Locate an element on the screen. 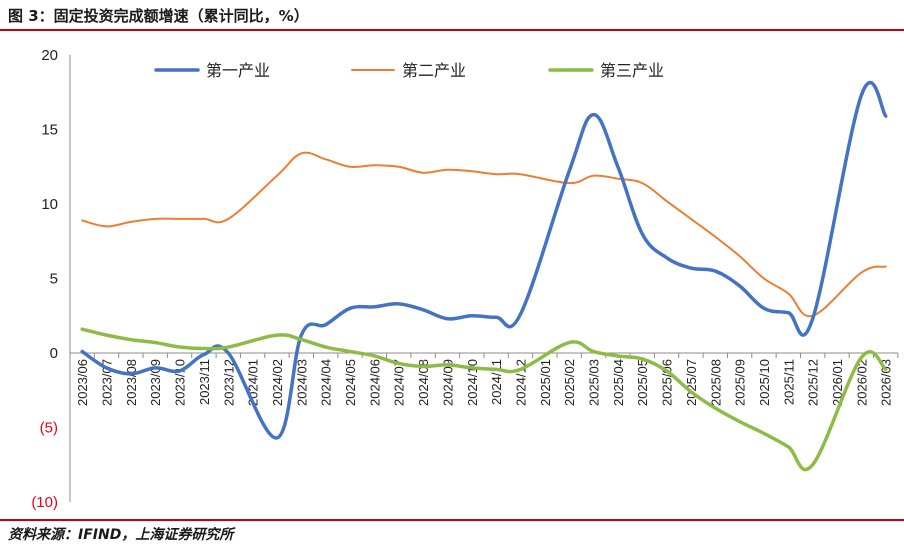 This screenshot has width=904, height=549. x-tick-label: 2024/06 is located at coordinates (374, 382).